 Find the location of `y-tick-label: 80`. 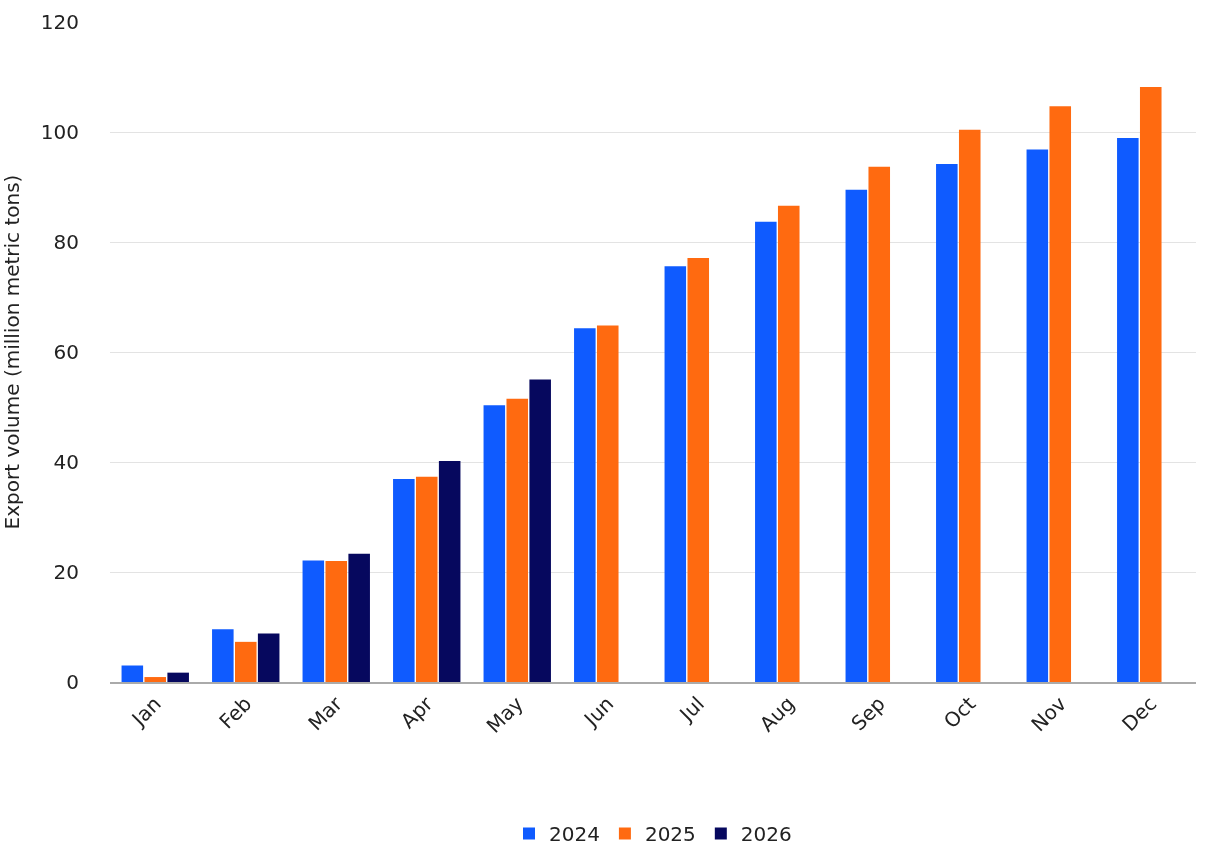

y-tick-label: 80 is located at coordinates (66, 242).